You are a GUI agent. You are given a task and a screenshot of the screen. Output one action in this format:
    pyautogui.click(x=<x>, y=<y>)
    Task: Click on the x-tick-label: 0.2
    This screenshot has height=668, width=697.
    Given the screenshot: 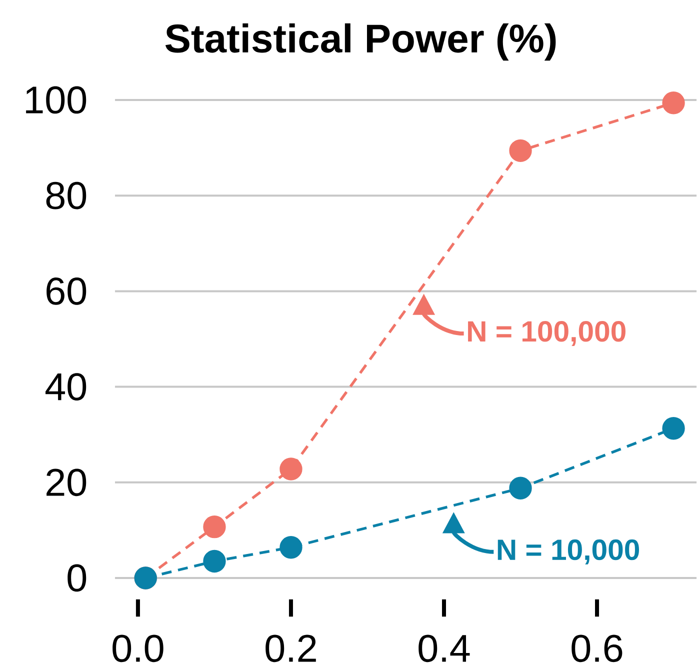 What is the action you would take?
    pyautogui.click(x=291, y=648)
    